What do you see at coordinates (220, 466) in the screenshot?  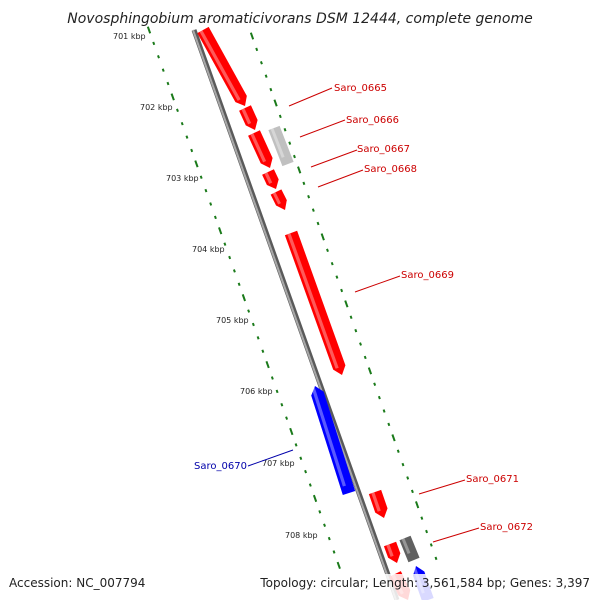 I see `gene-label-saro-0670: Saro_0670` at bounding box center [220, 466].